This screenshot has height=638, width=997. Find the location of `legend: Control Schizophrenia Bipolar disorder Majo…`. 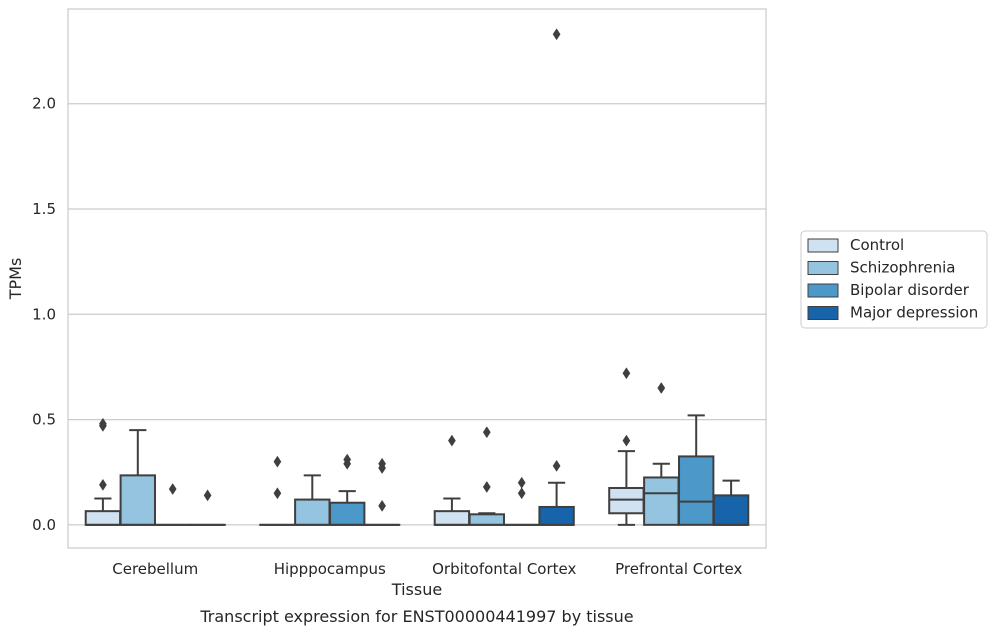

legend: Control Schizophrenia Bipolar disorder Majo… is located at coordinates (894, 279).